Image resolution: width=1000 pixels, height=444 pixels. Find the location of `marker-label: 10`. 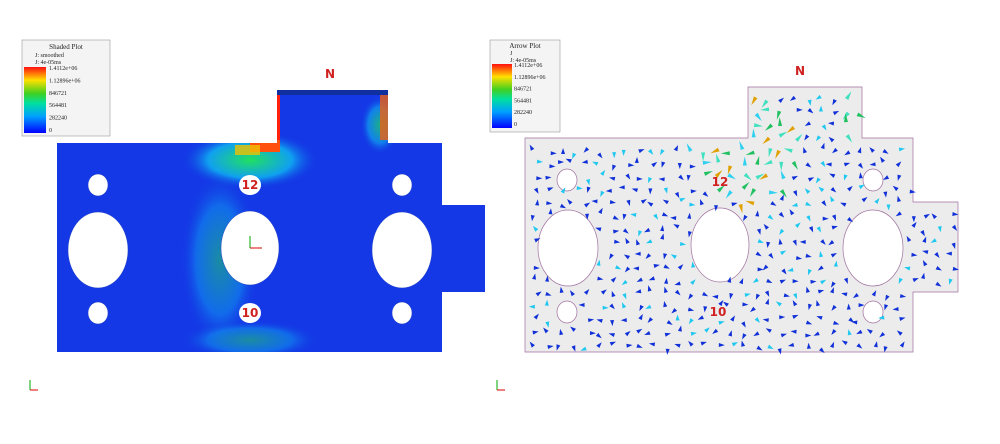

marker-label: 10 is located at coordinates (250, 313).